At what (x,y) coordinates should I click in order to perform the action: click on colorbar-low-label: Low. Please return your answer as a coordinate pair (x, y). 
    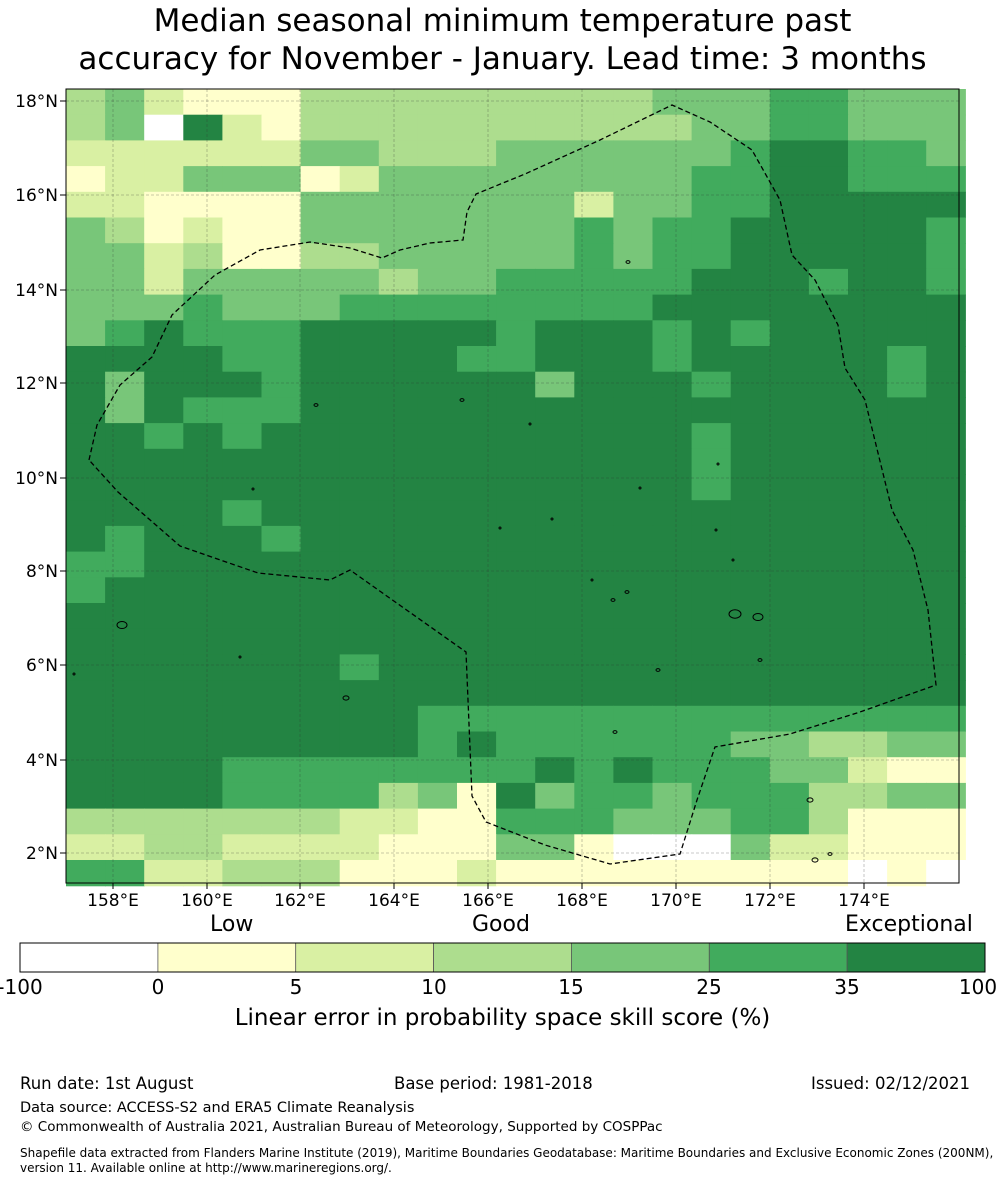
    Looking at the image, I should click on (232, 924).